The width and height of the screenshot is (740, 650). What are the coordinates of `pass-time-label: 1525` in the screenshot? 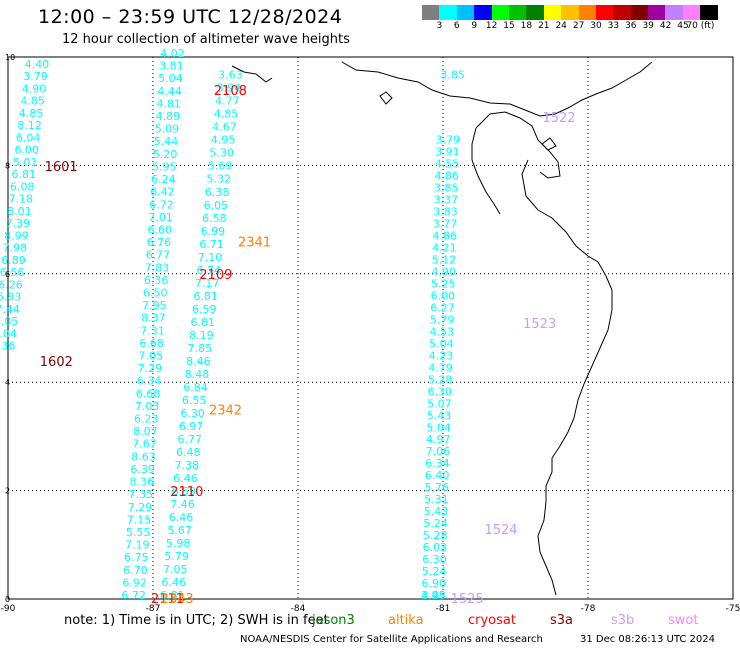 It's located at (467, 599).